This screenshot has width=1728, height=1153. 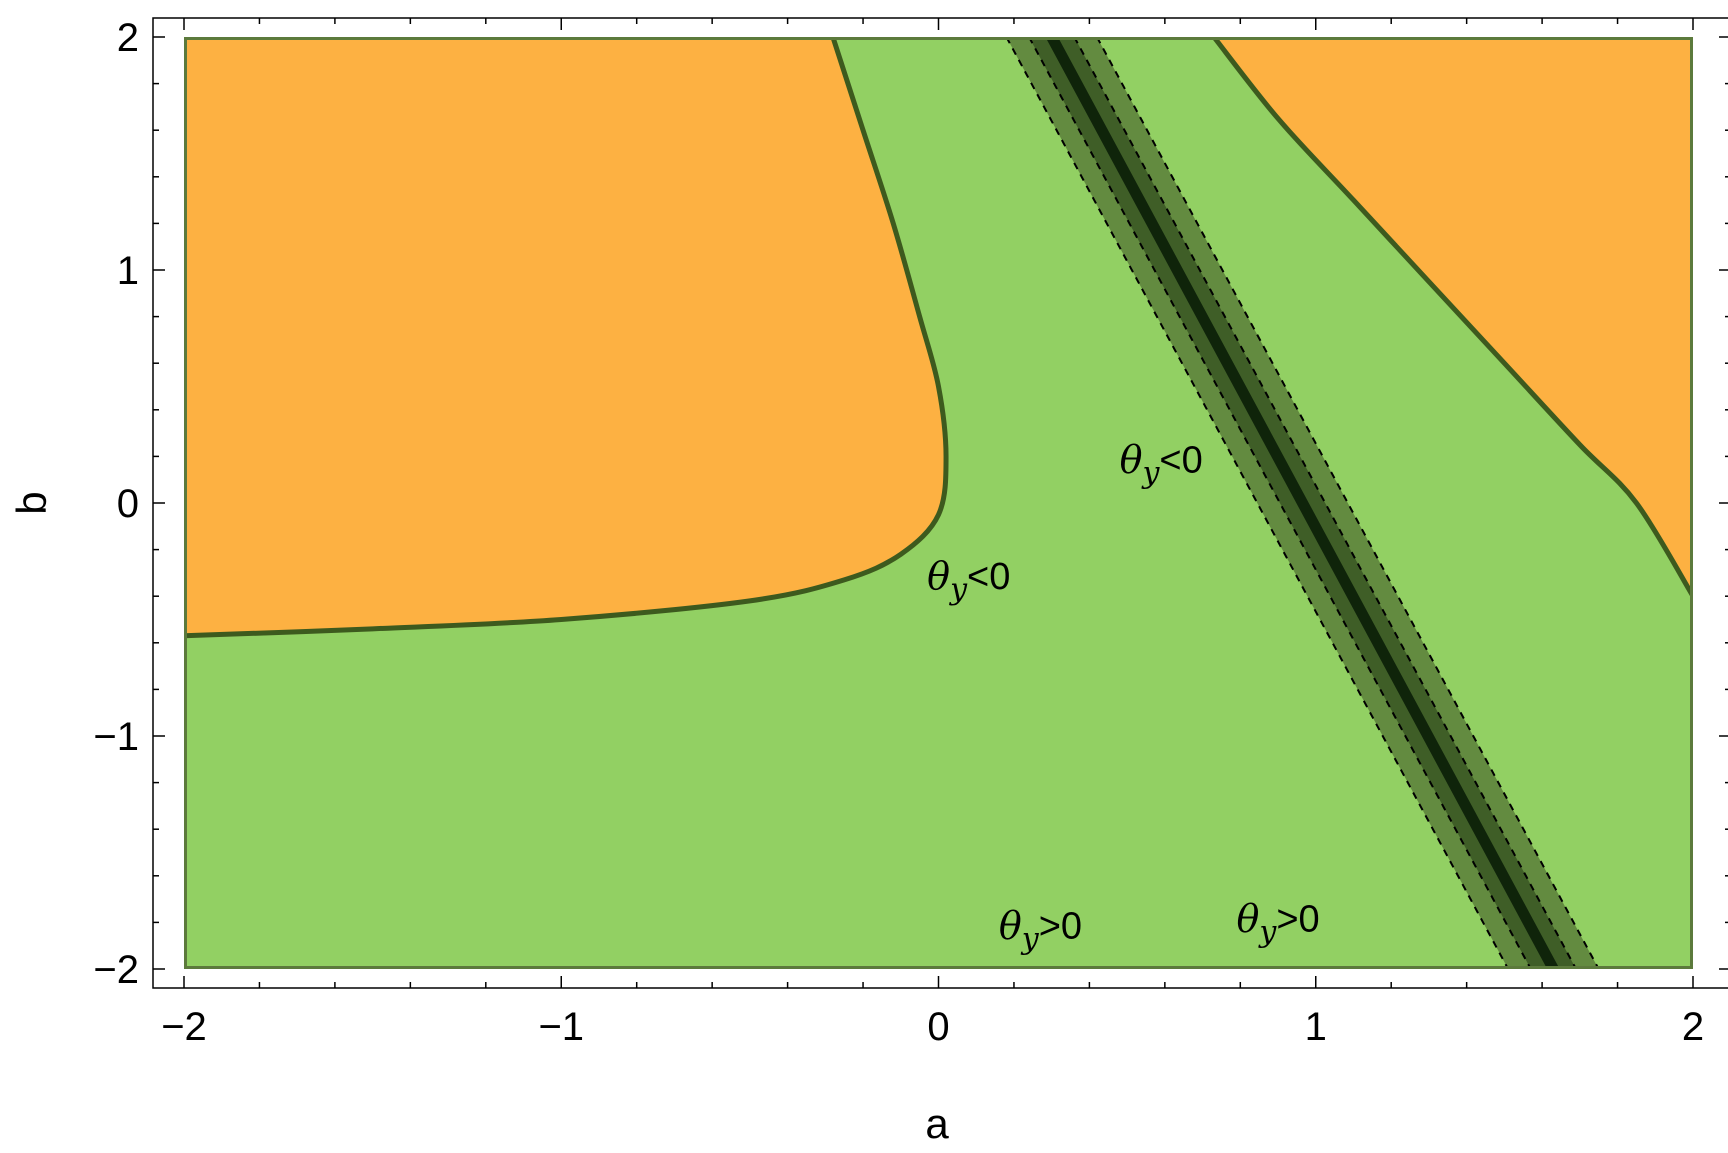 What do you see at coordinates (116, 737) in the screenshot?
I see `y-tick-label: −1` at bounding box center [116, 737].